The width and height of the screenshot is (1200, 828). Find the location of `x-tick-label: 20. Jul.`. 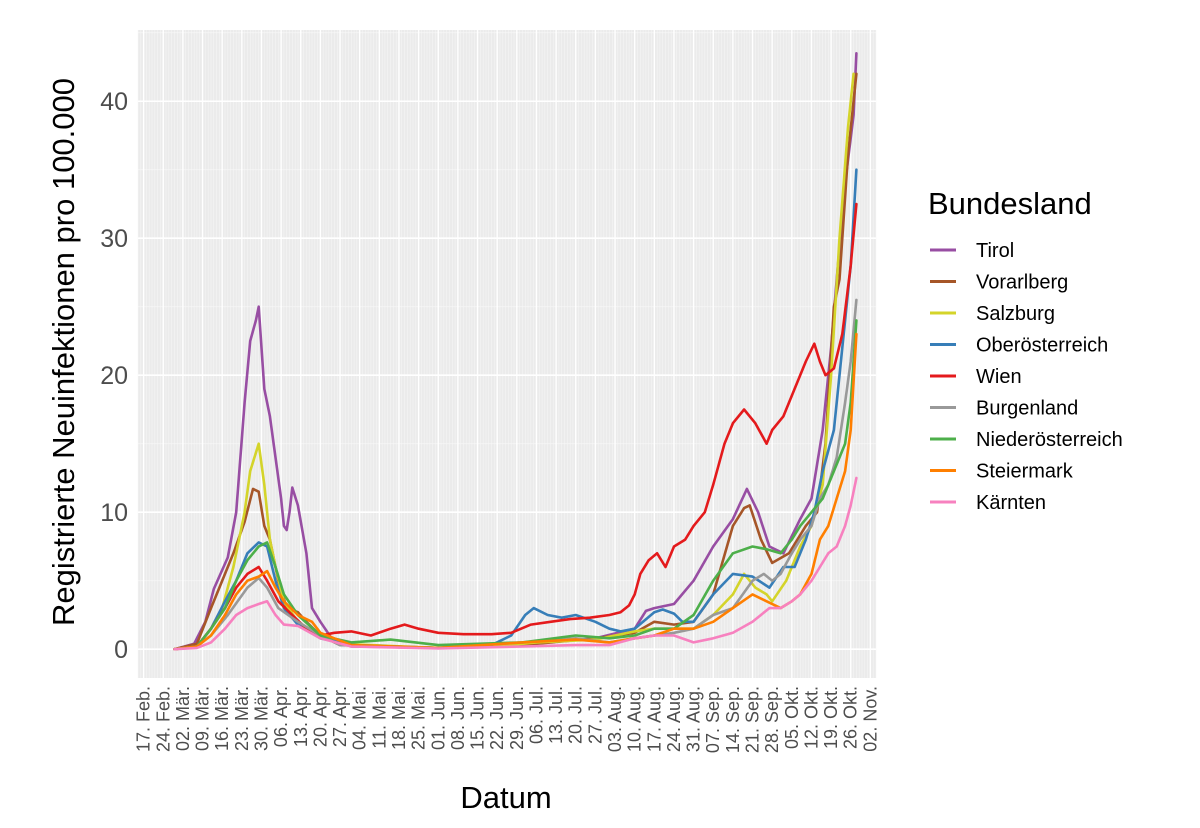

x-tick-label: 20. Jul. is located at coordinates (576, 715).